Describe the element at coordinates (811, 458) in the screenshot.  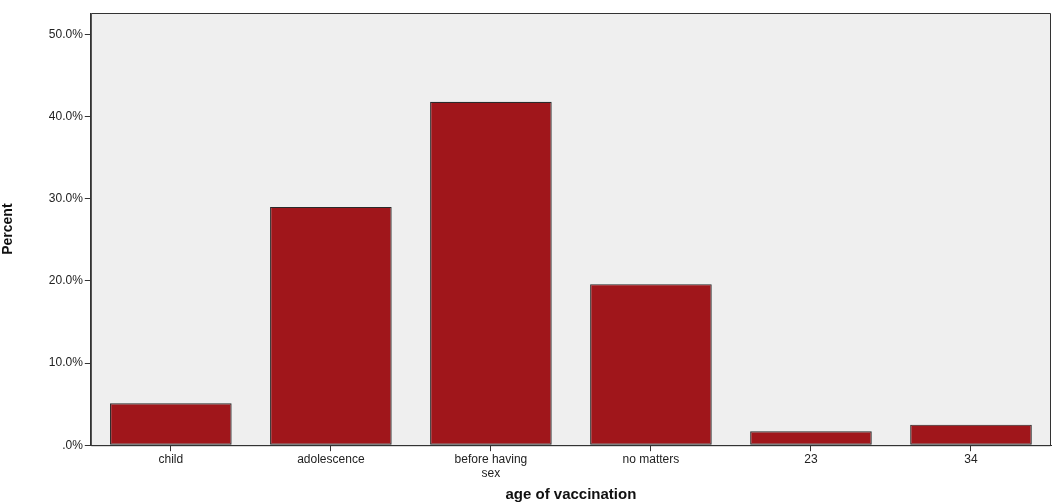
I see `x-tick-label: 23` at that location.